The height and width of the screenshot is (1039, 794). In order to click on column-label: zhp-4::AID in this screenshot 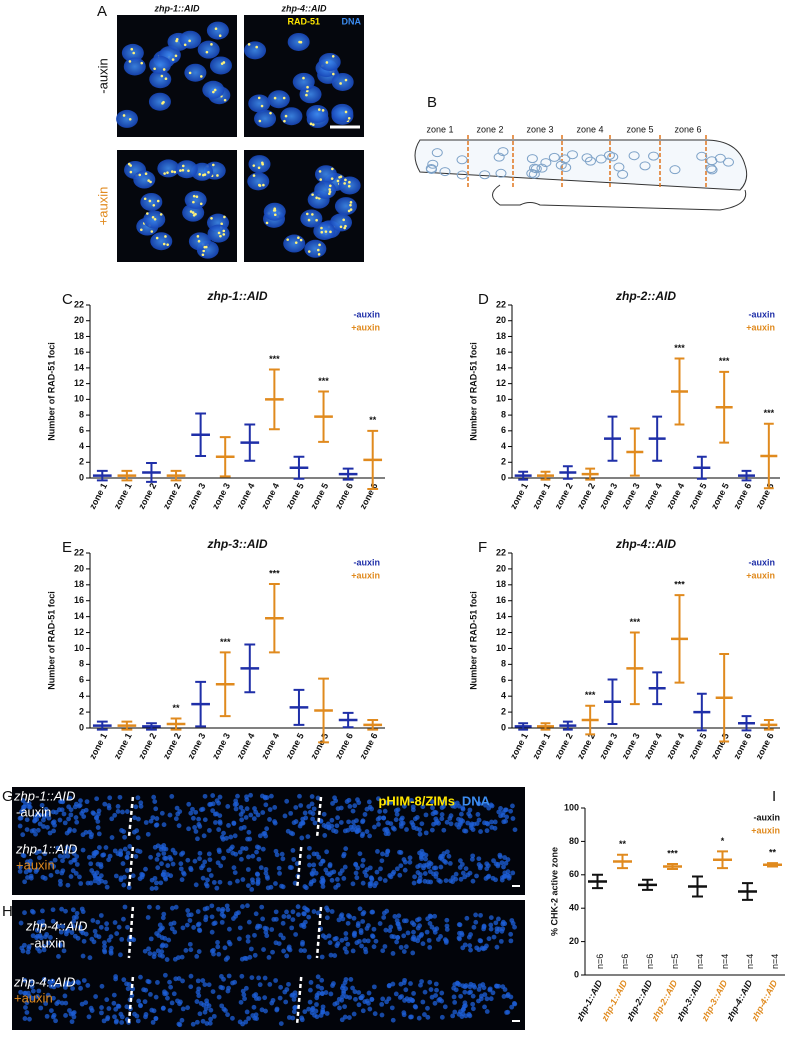, I will do `click(304, 8)`.